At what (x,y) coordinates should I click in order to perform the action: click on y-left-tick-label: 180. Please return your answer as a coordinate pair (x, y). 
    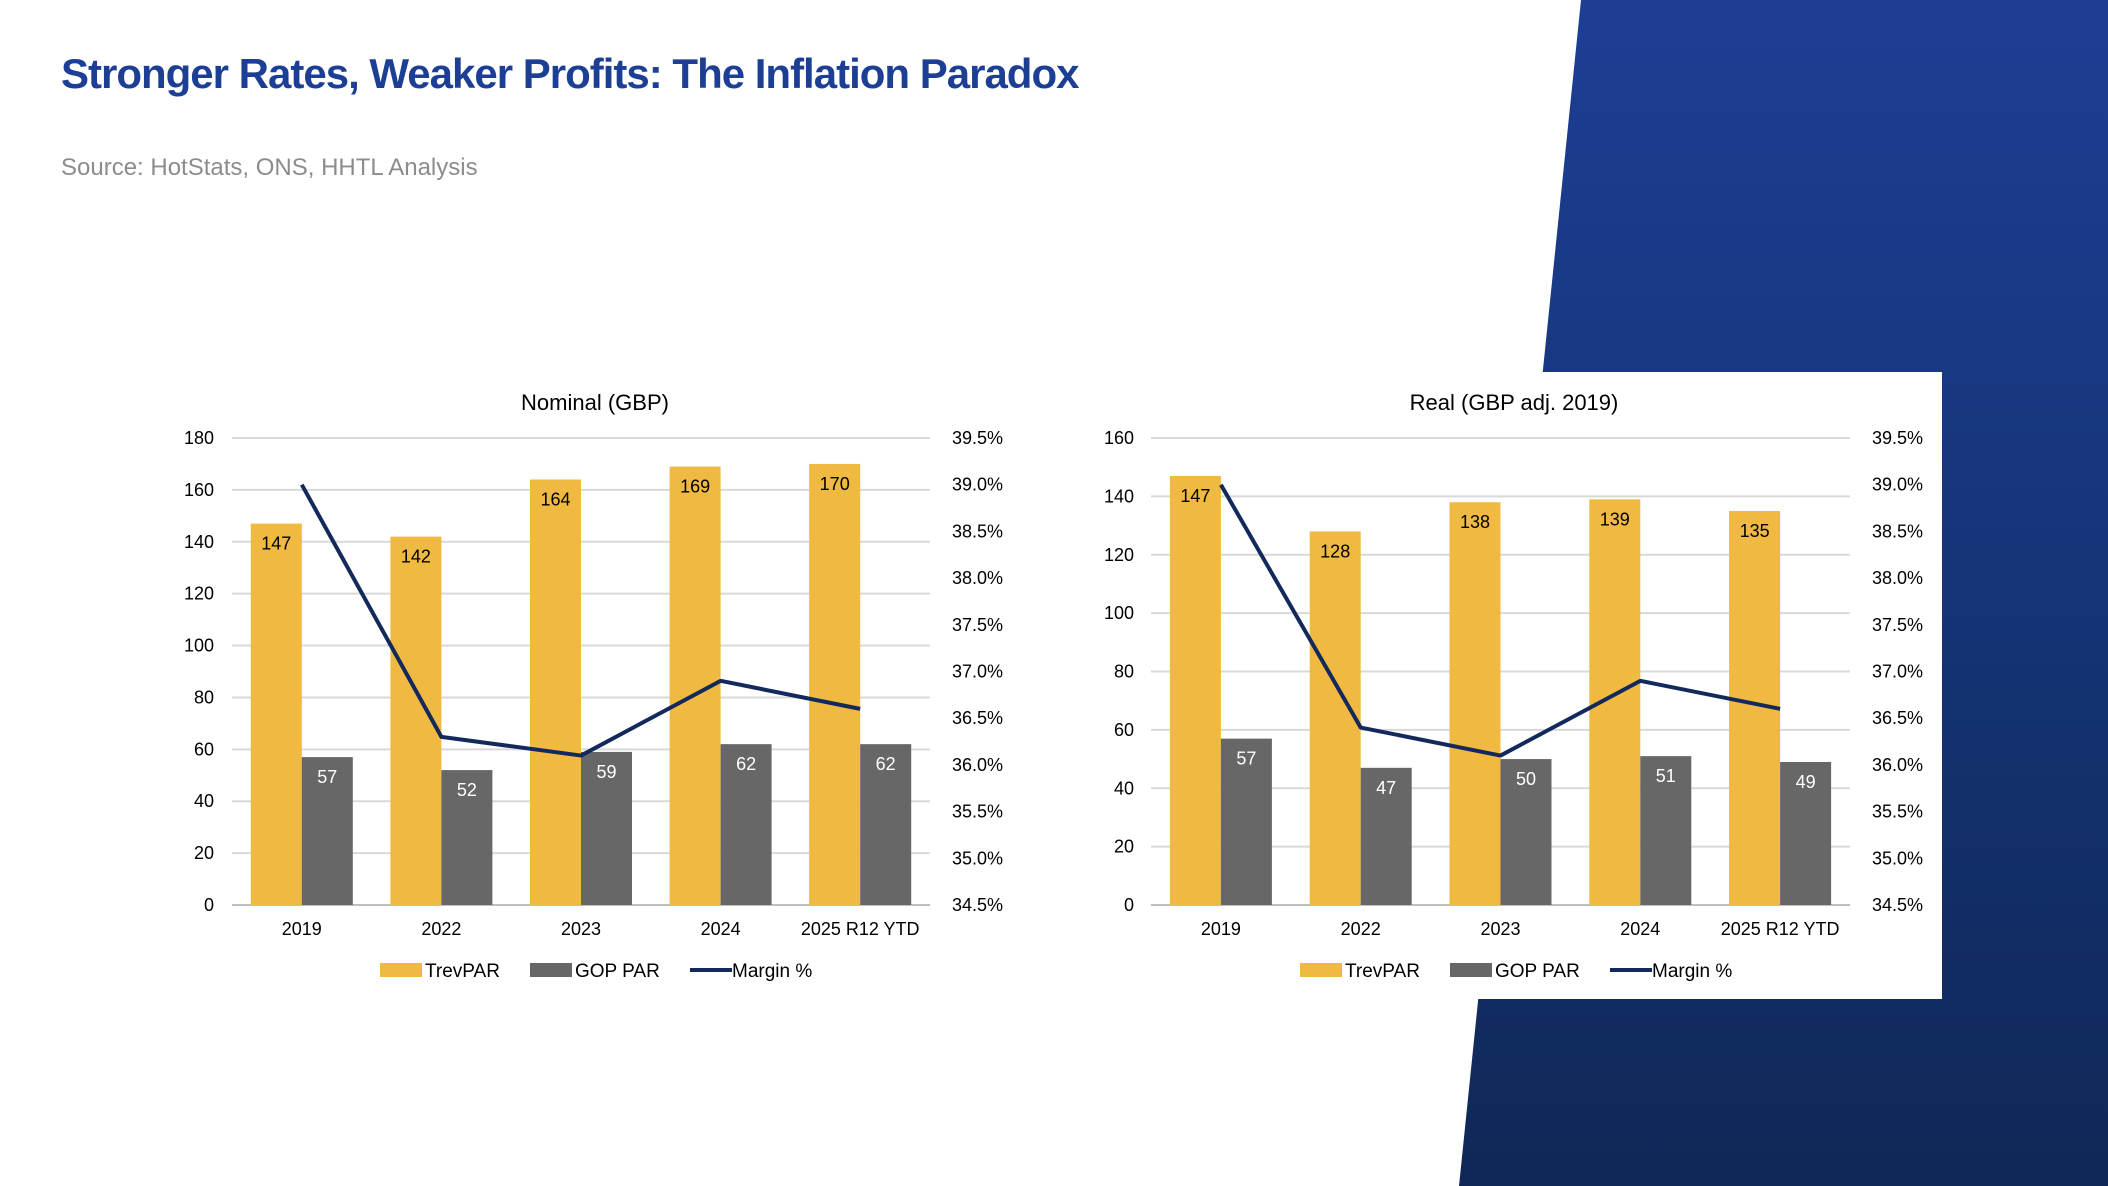
    Looking at the image, I should click on (199, 438).